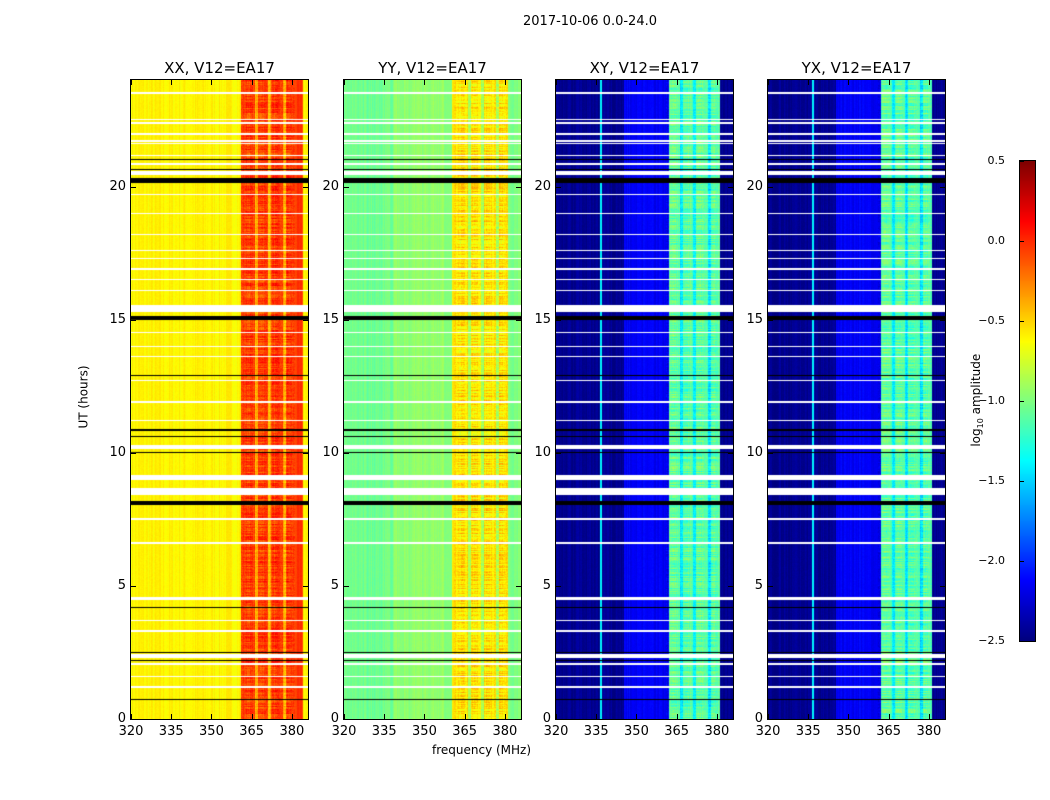  I want to click on colorbar-tick-label: −0.5, so click(991, 320).